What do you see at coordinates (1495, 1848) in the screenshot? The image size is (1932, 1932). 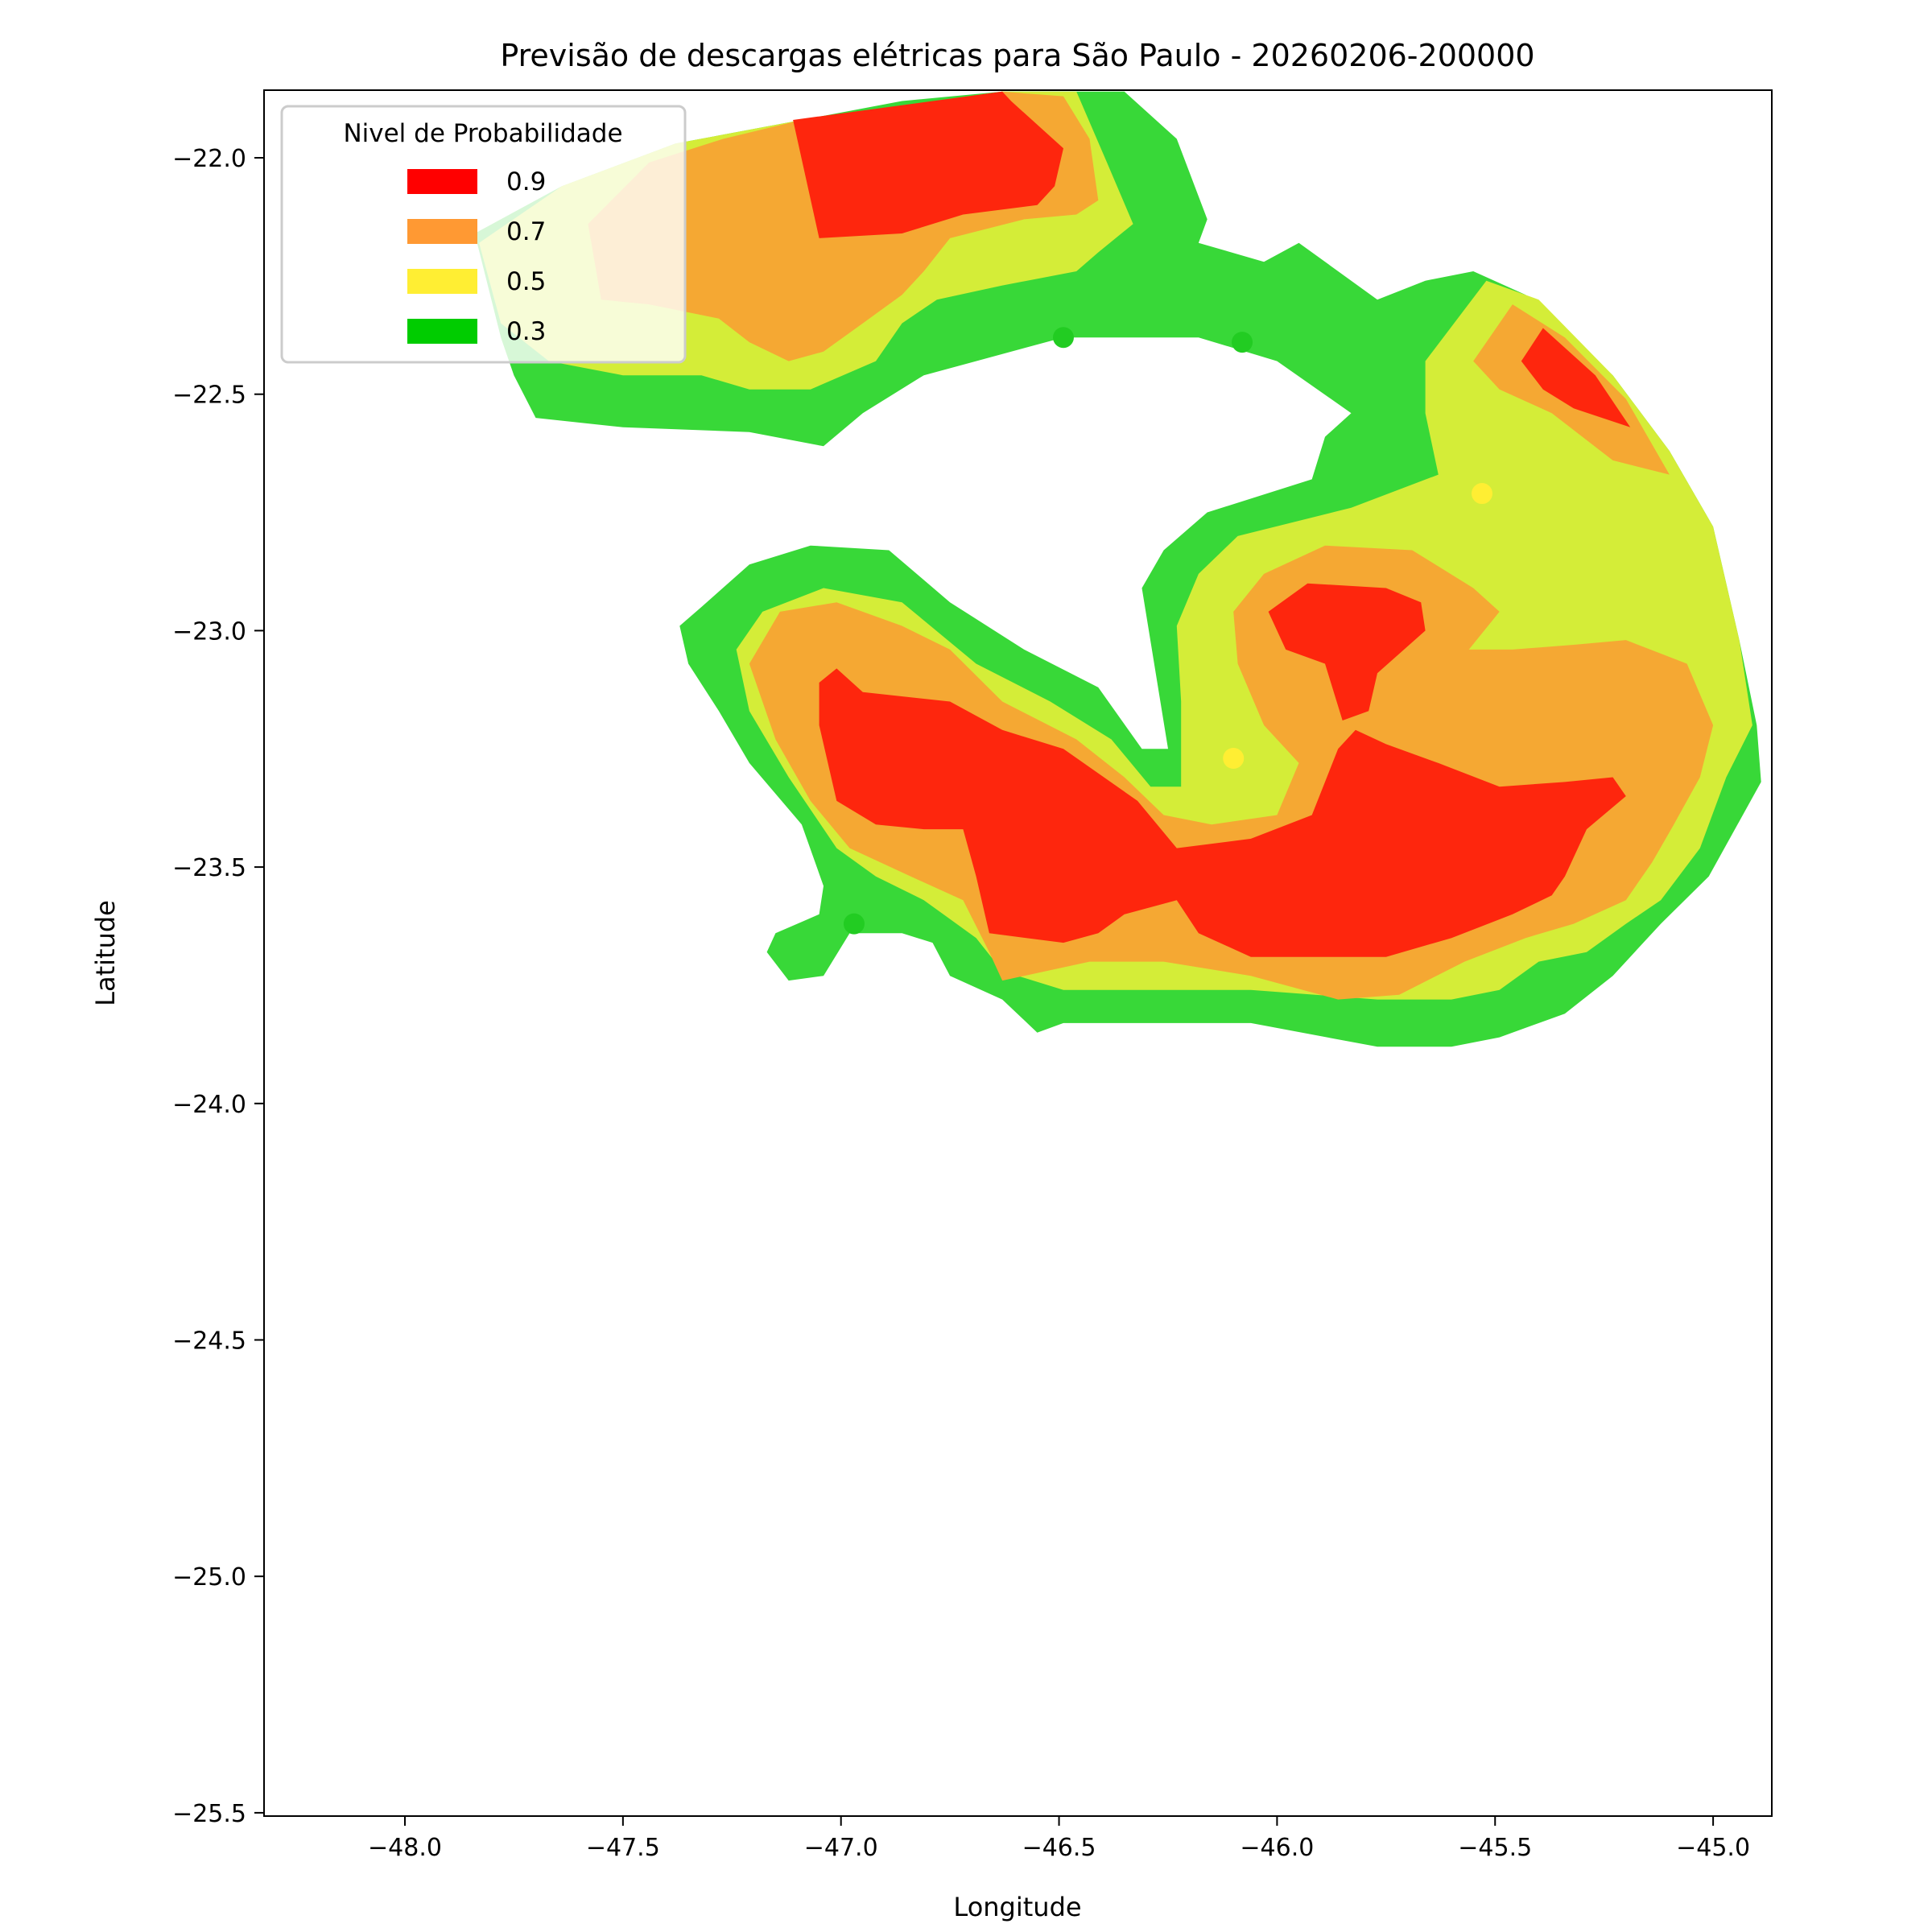 I see `x-tick-label: −45.5` at bounding box center [1495, 1848].